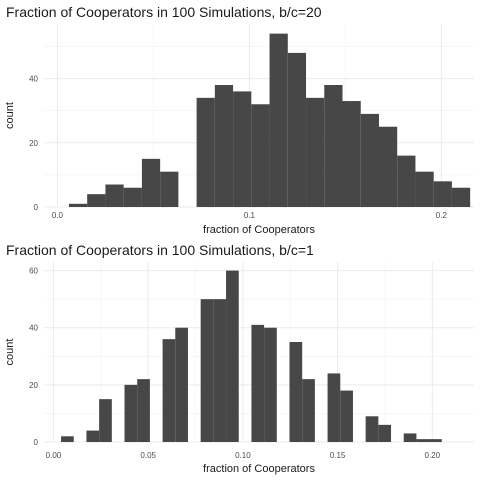 This screenshot has width=480, height=480. I want to click on x-tick-label: 0.1, so click(250, 215).